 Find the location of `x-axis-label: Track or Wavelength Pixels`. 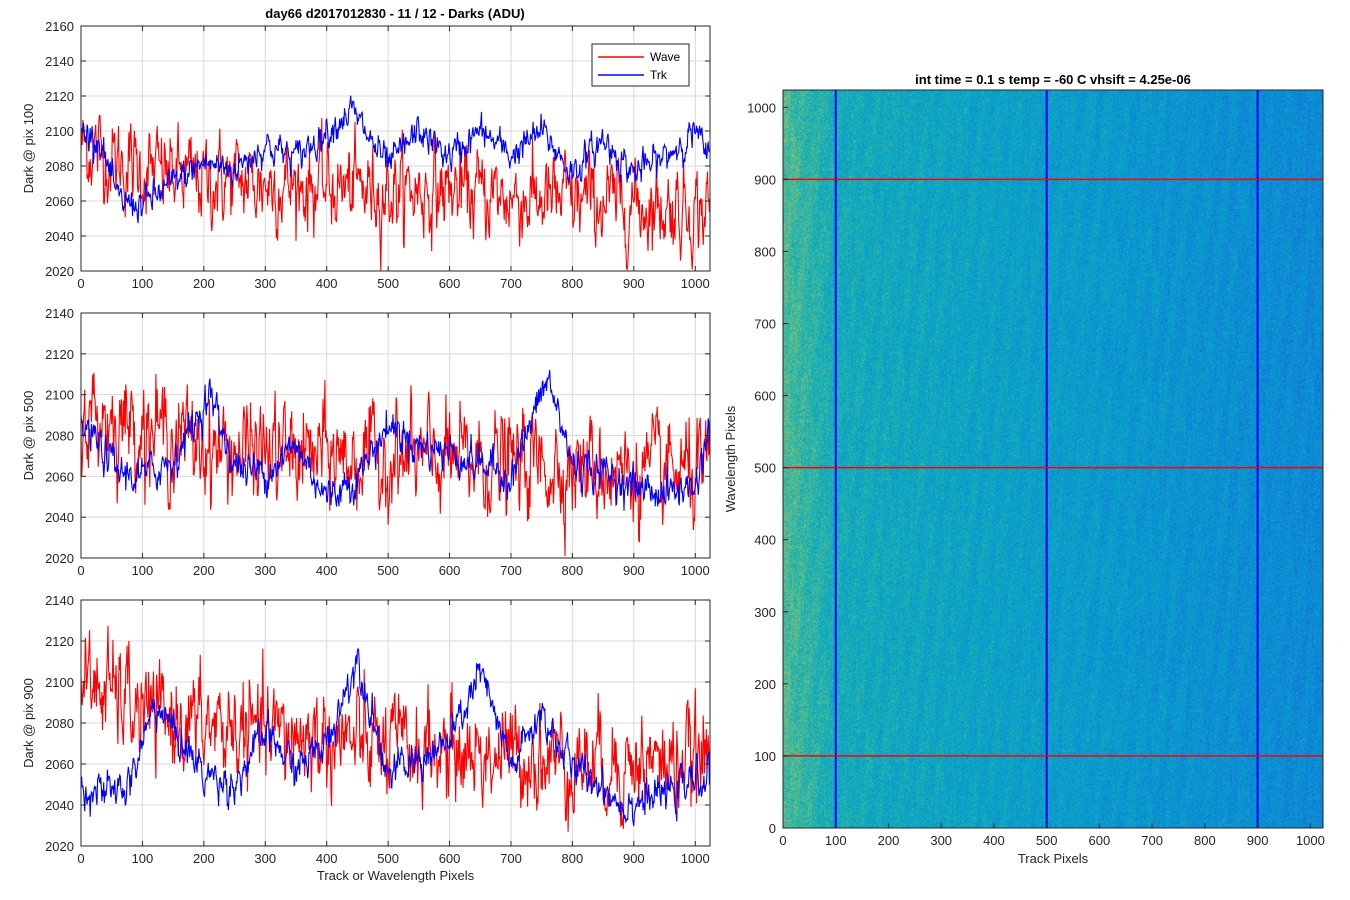

x-axis-label: Track or Wavelength Pixels is located at coordinates (396, 875).